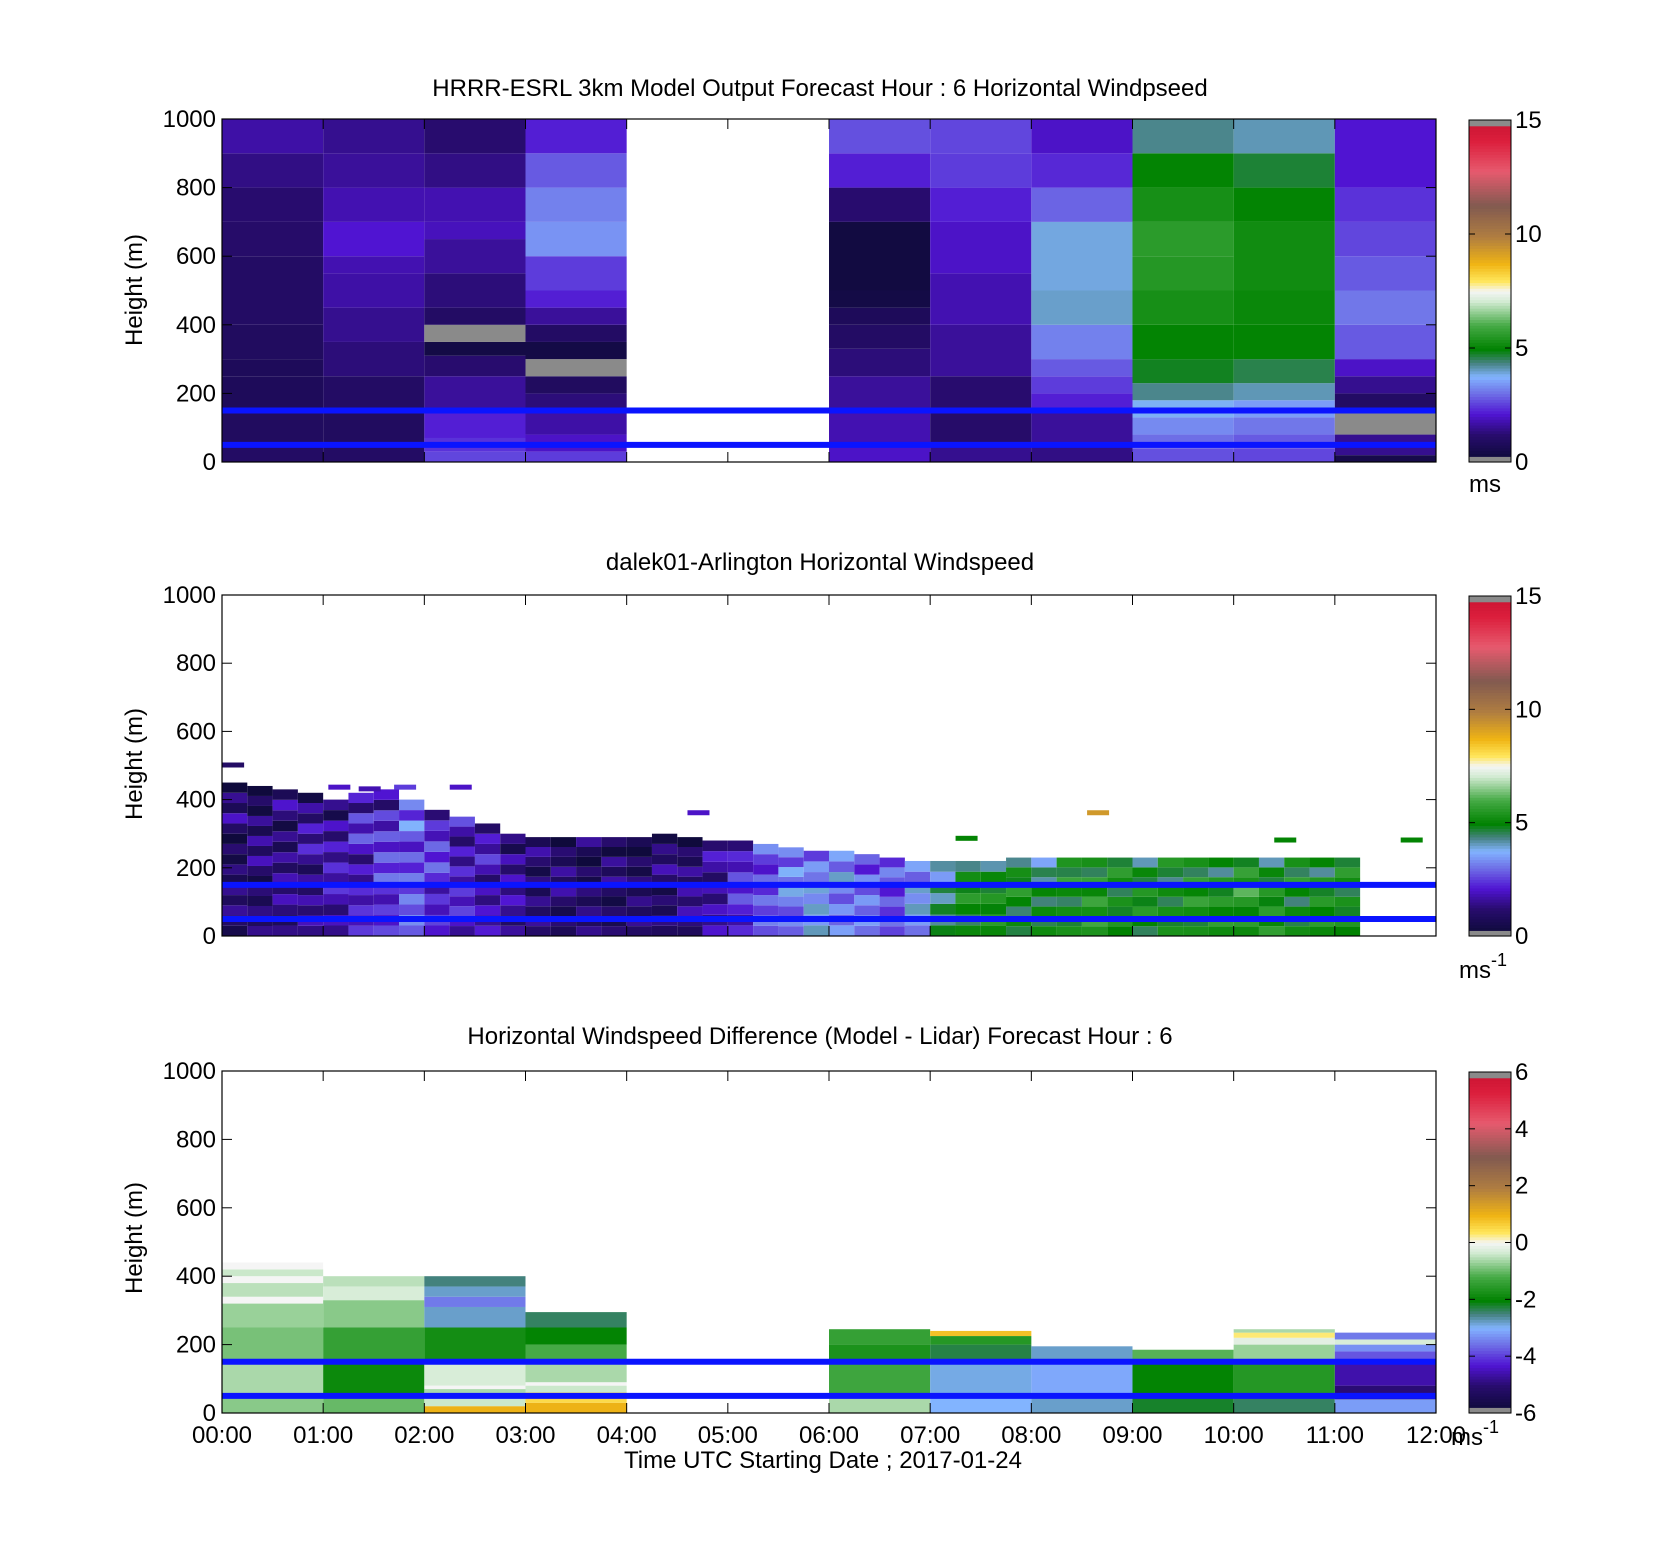 This screenshot has width=1680, height=1561. Describe the element at coordinates (134, 764) in the screenshot. I see `y-axis-label: Height (m)` at that location.